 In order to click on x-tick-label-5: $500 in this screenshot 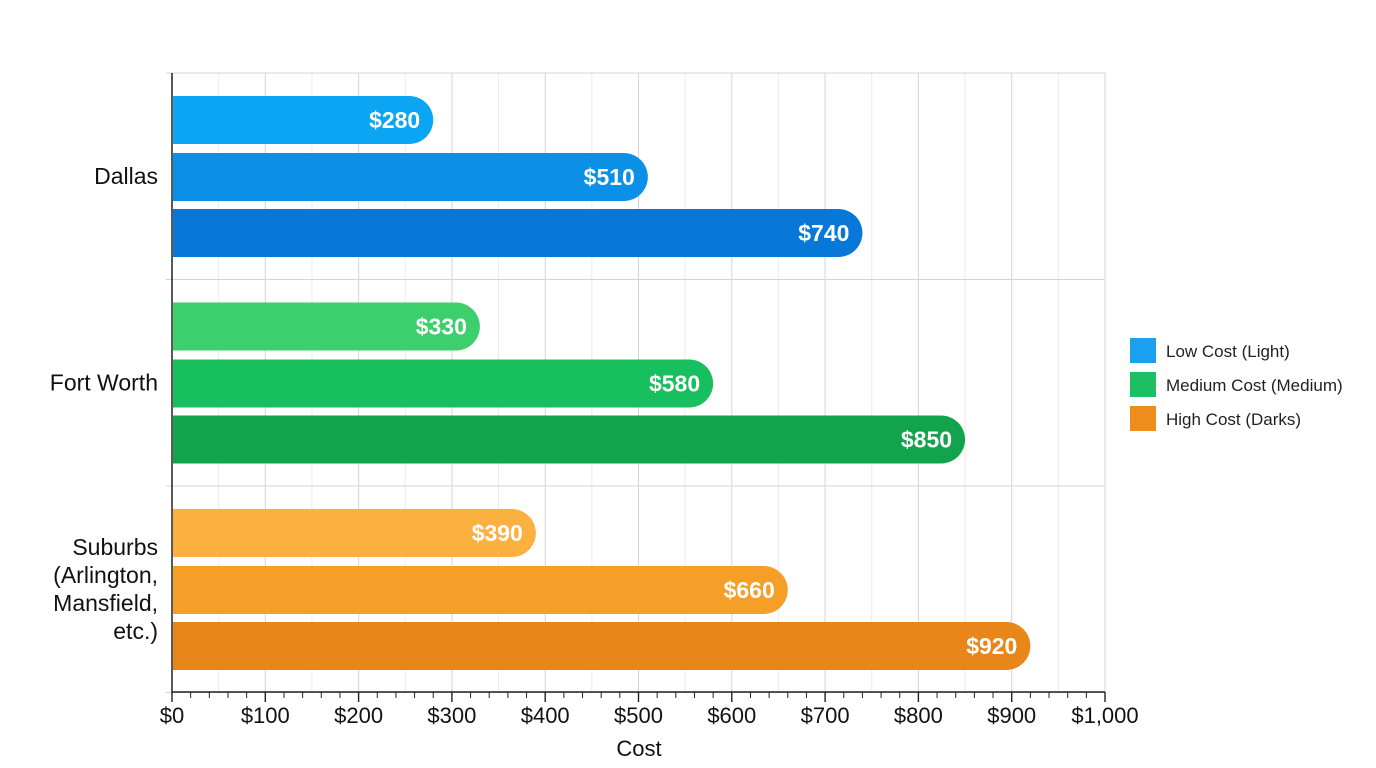, I will do `click(638, 715)`.